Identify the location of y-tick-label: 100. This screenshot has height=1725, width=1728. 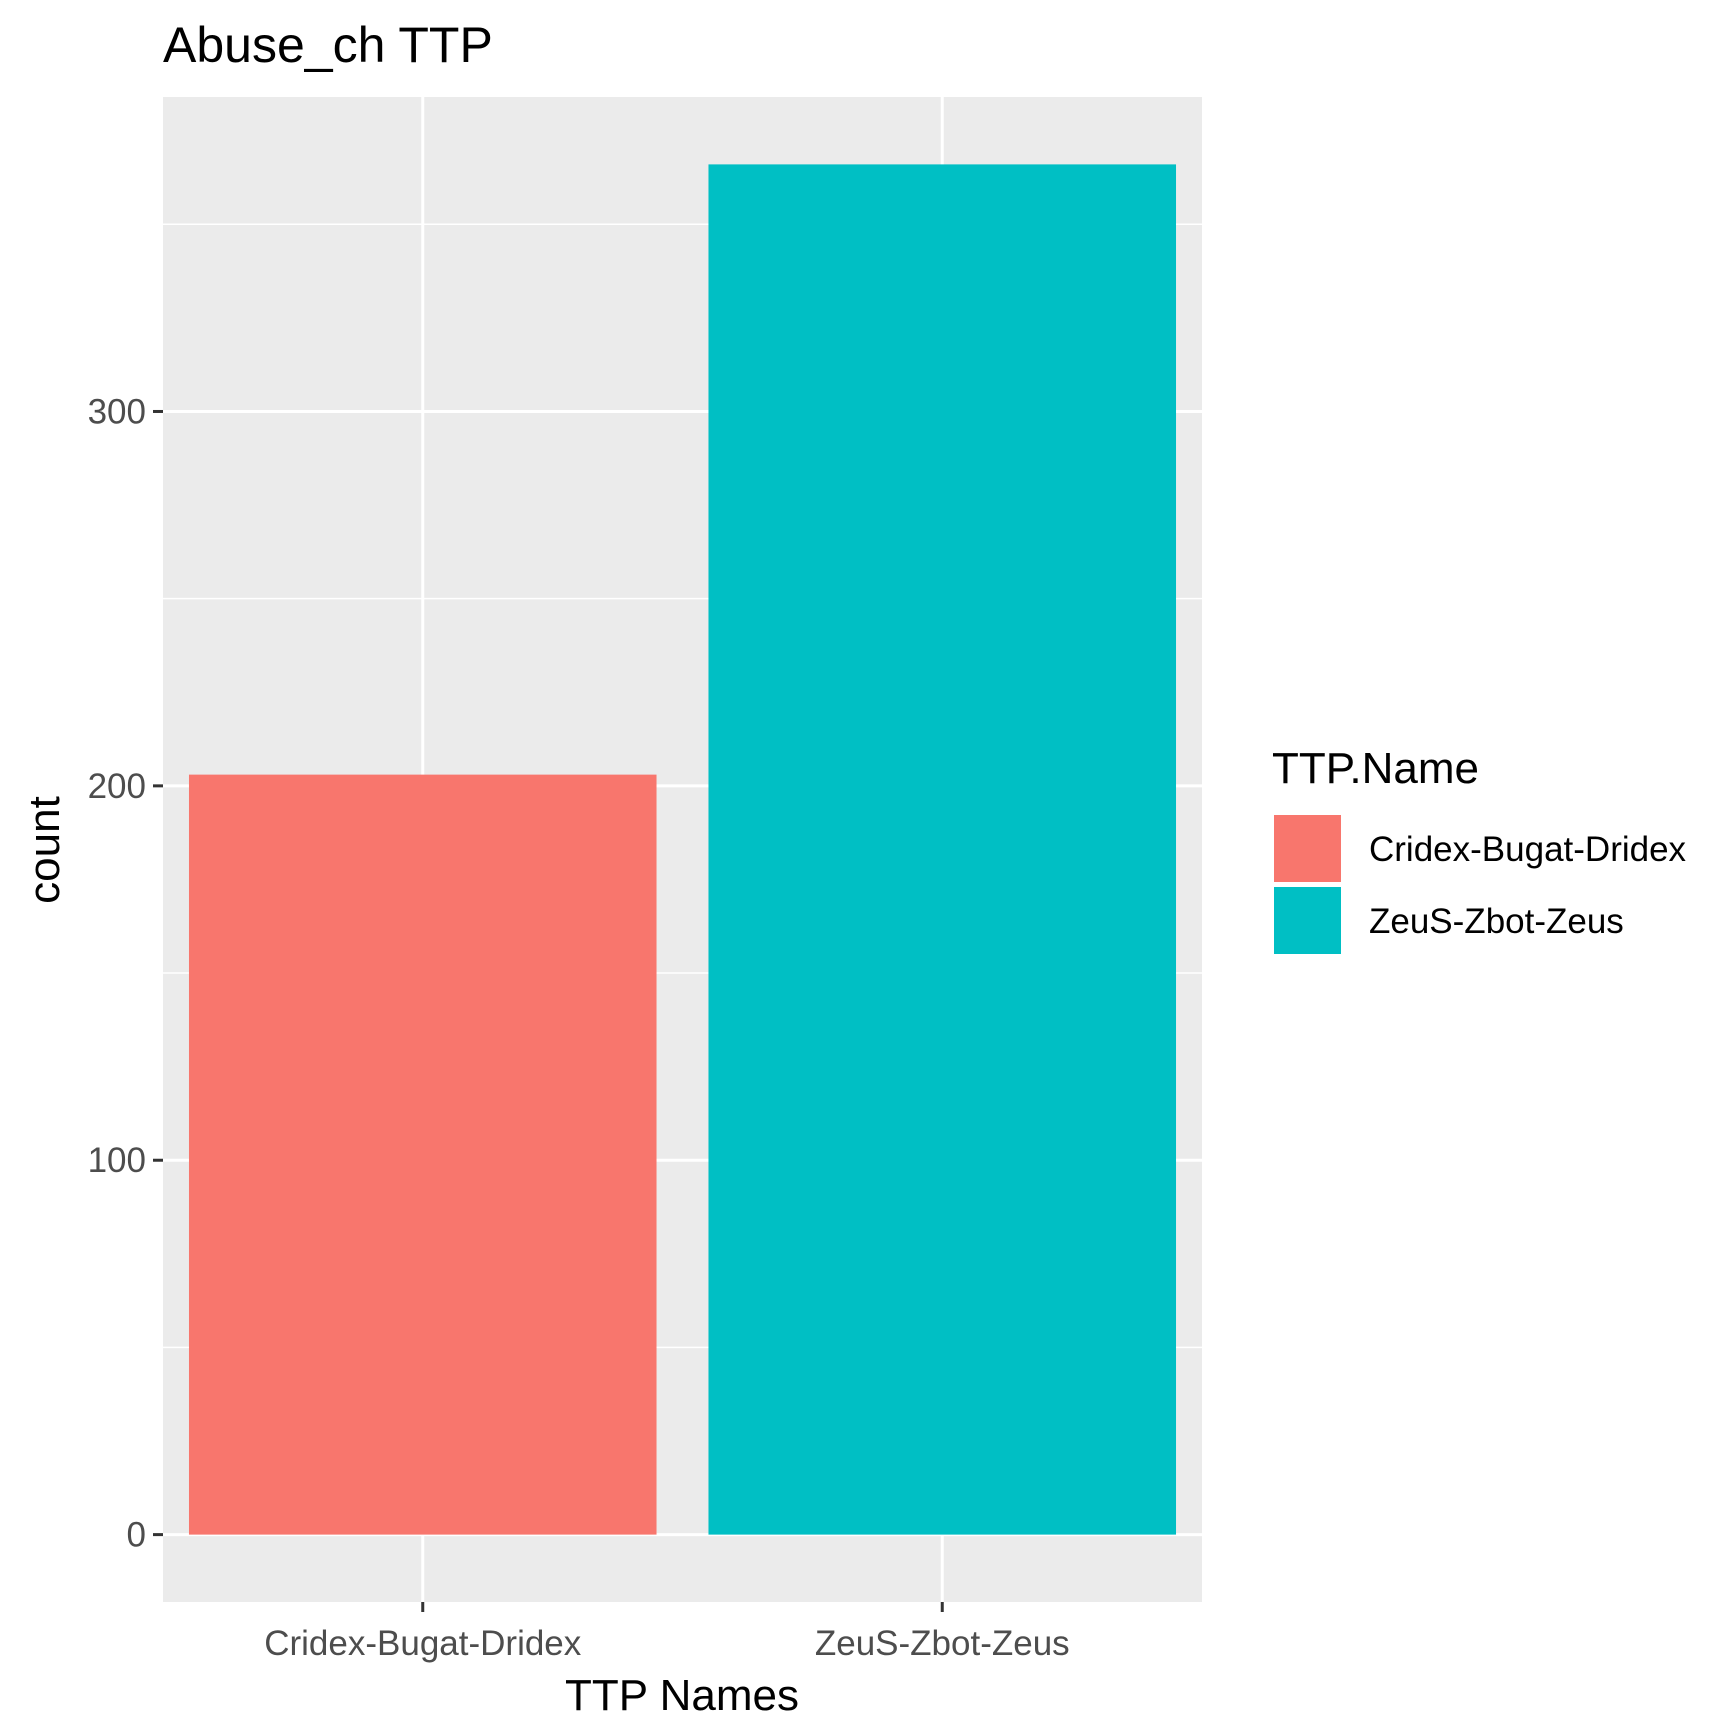
(117, 1160).